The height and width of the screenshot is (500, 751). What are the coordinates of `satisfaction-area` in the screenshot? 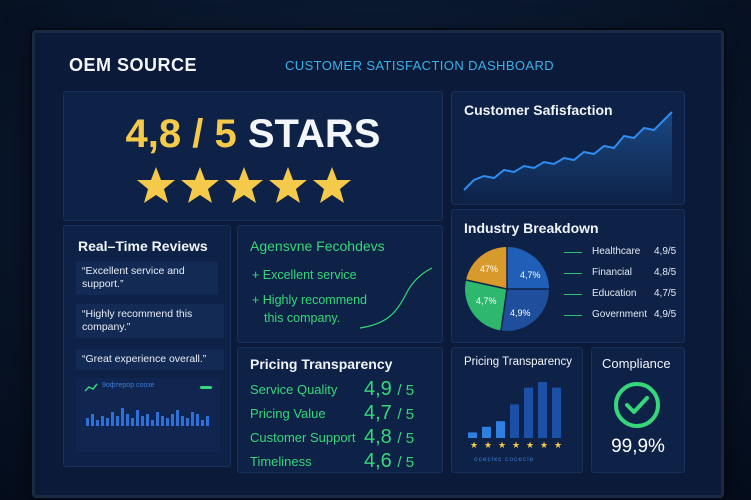 It's located at (568, 158).